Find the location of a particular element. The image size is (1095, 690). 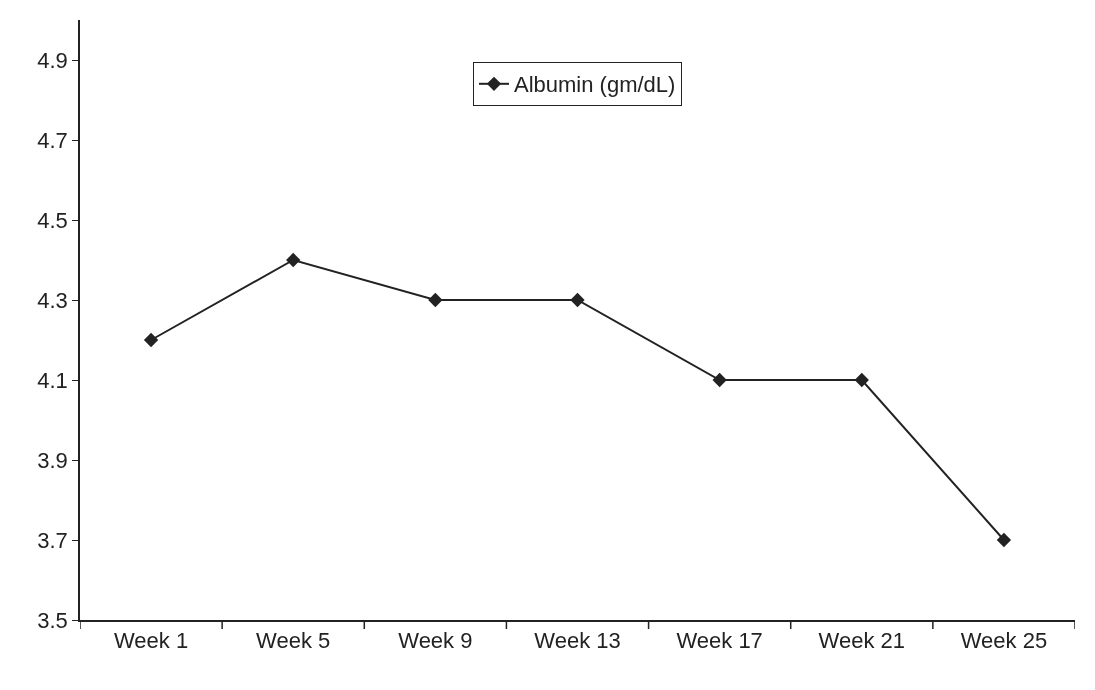

y-tick-label: 4.9 is located at coordinates (52, 60).